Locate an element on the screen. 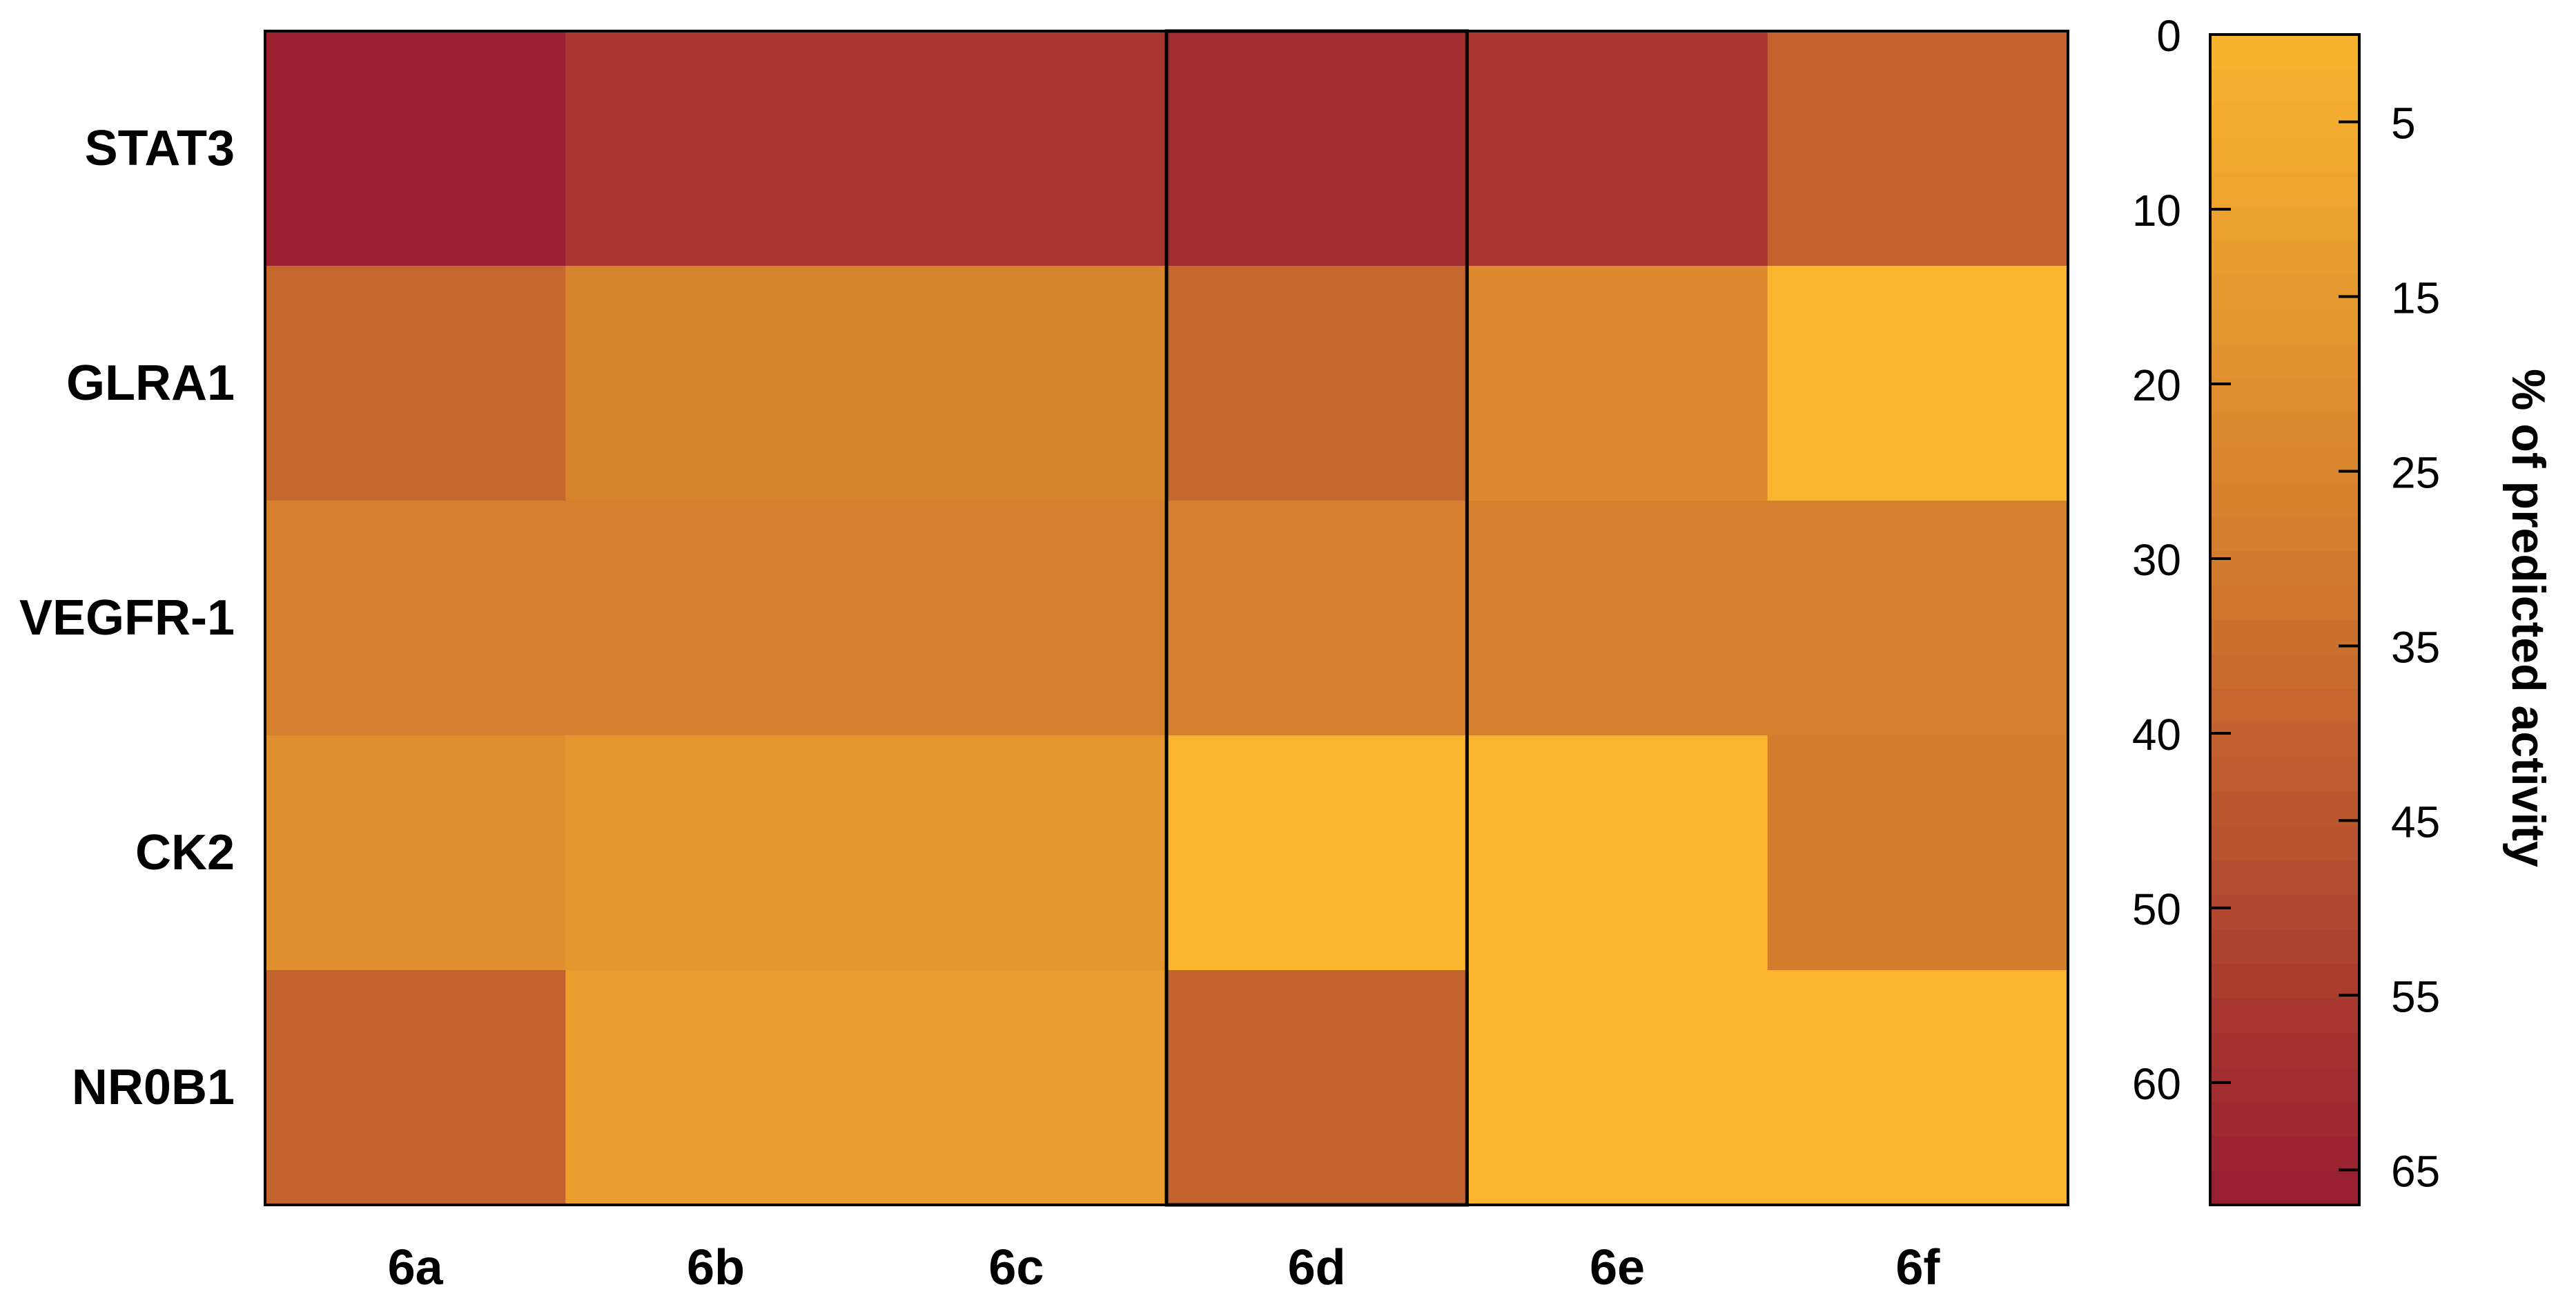 This screenshot has width=2576, height=1305. colorbar-tick-label: 10 is located at coordinates (2156, 211).